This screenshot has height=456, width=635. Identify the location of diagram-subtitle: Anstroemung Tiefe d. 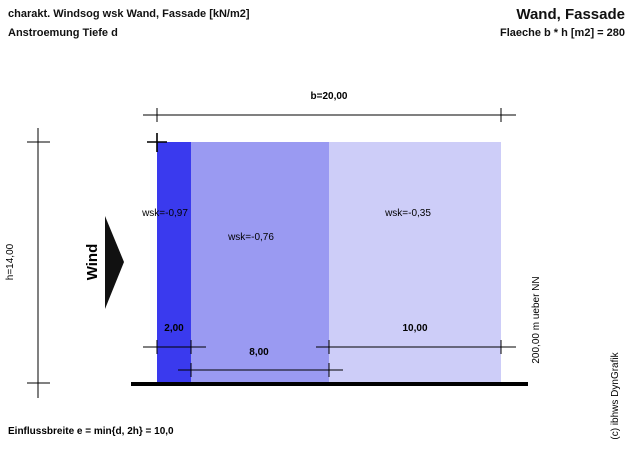
(63, 33).